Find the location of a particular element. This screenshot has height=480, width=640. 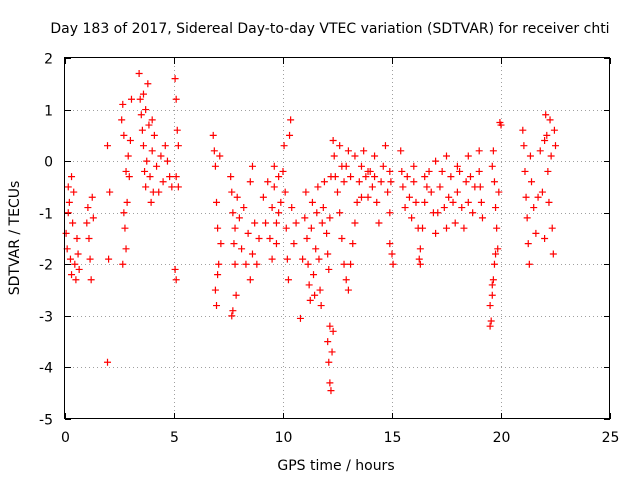

y-tick-label: -4 is located at coordinates (46, 369).